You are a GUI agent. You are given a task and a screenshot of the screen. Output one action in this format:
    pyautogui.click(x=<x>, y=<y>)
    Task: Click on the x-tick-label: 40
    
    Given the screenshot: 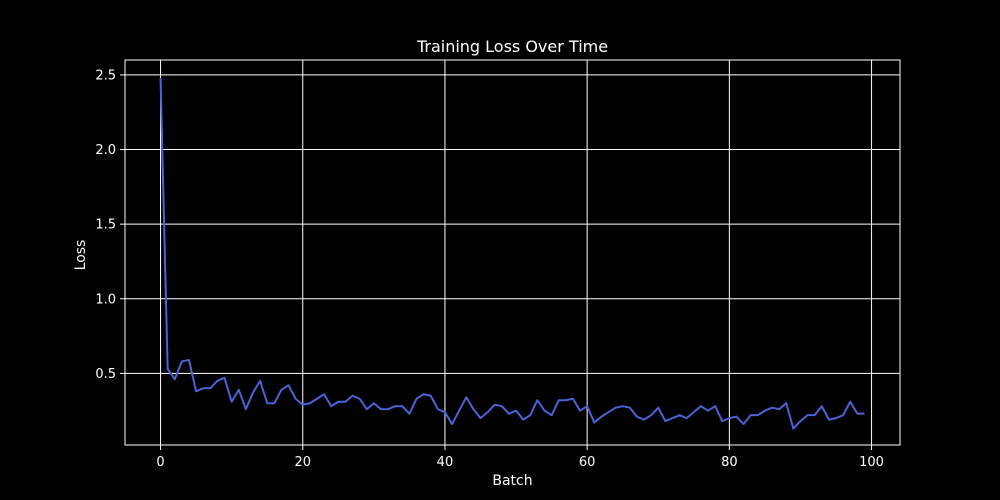 What is the action you would take?
    pyautogui.click(x=445, y=462)
    